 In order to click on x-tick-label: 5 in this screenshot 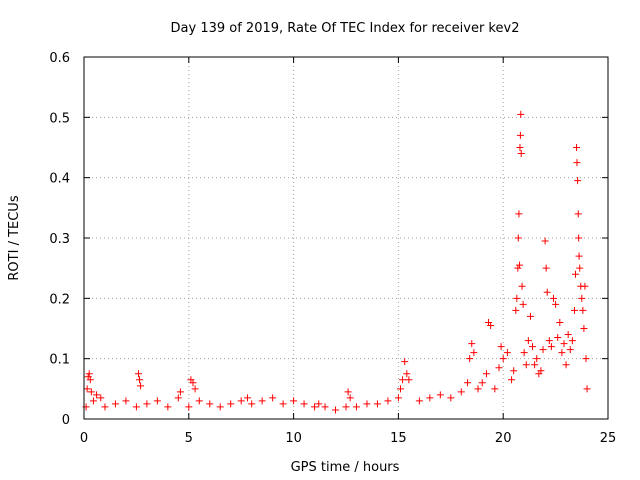, I will do `click(189, 438)`.